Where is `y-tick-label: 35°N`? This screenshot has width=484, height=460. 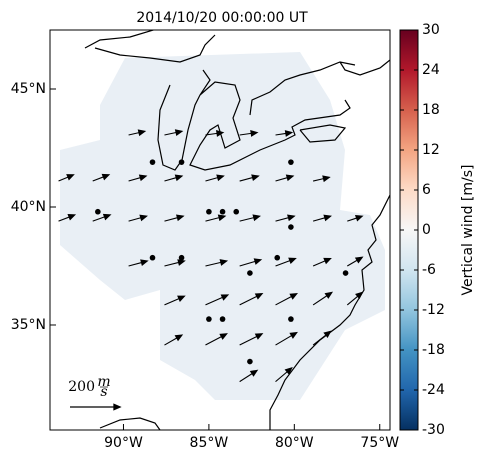 y-tick-label: 35°N is located at coordinates (28, 325).